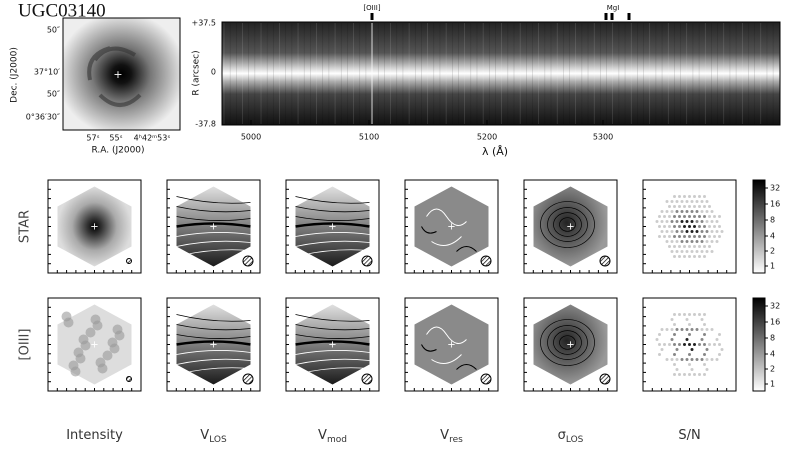 This screenshot has height=449, width=789. I want to click on column-label-main: Intensity, so click(94, 435).